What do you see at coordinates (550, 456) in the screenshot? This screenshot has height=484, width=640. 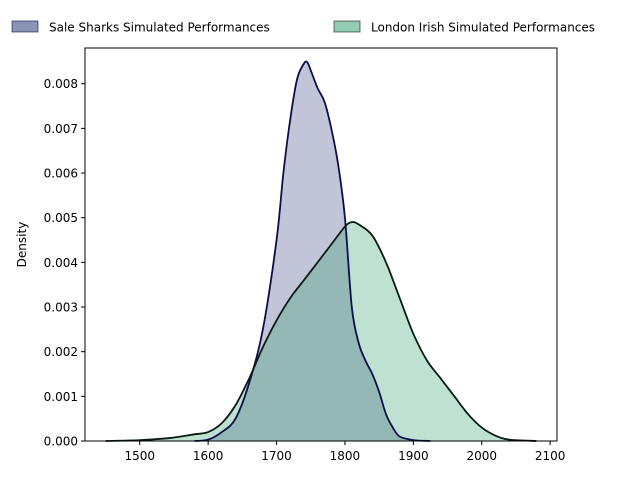 I see `x-tick-label: 2100` at bounding box center [550, 456].